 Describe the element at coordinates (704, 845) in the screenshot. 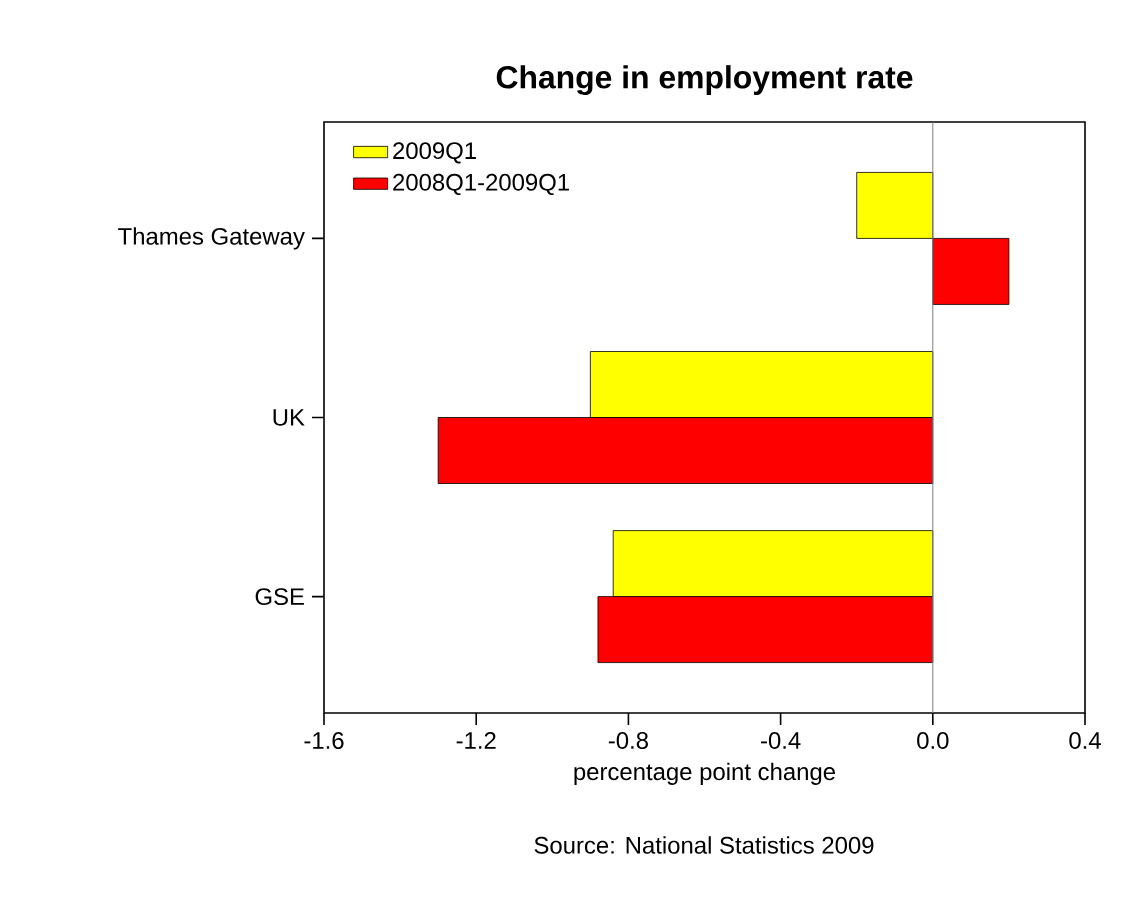

I see `source-note: Source: National Statistics 2009` at that location.